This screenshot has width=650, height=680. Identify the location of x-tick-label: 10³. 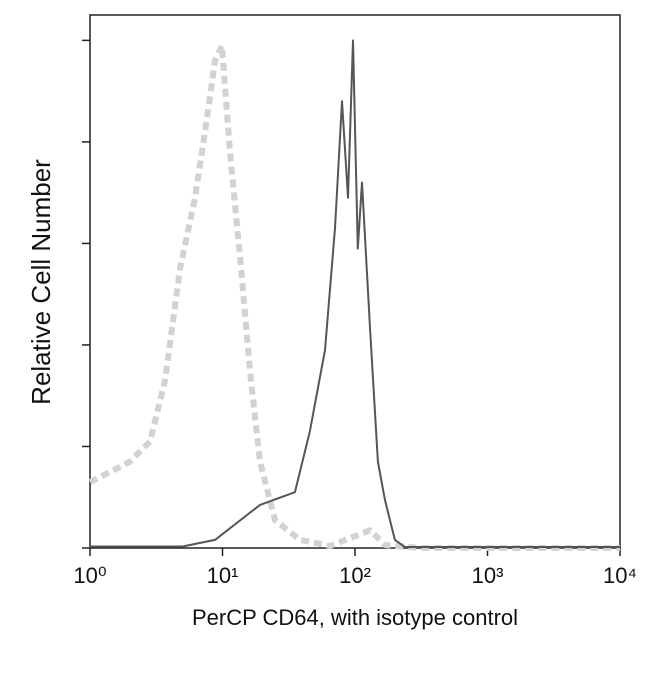
(488, 575).